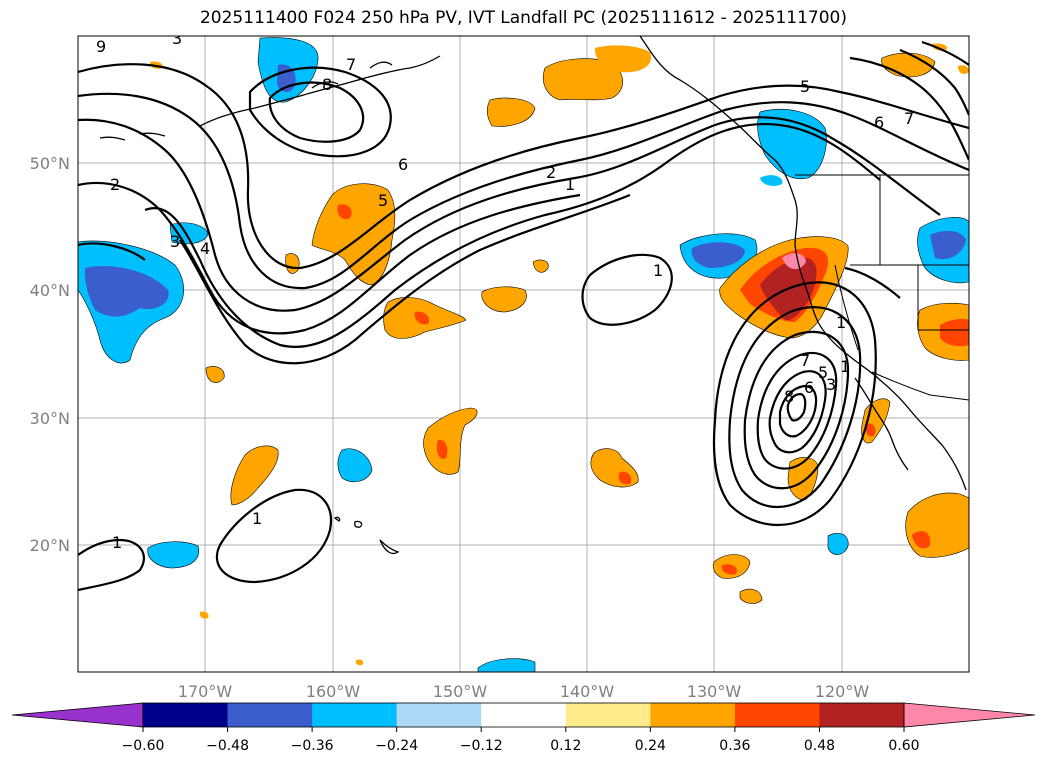 This screenshot has width=1047, height=765. Describe the element at coordinates (524, 691) in the screenshot. I see `longitude-labels: 170°W 160°W 150°W 140°W 130°W 120°W` at that location.